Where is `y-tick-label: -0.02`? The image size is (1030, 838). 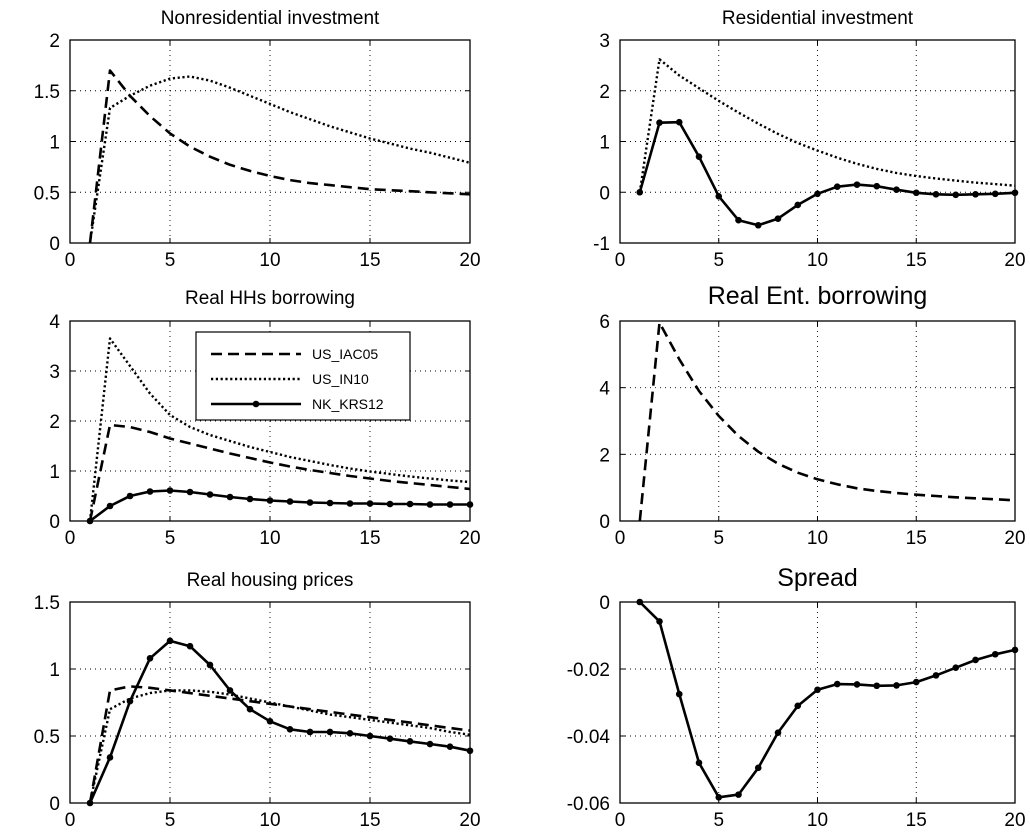
y-tick-label: -0.02 is located at coordinates (588, 670).